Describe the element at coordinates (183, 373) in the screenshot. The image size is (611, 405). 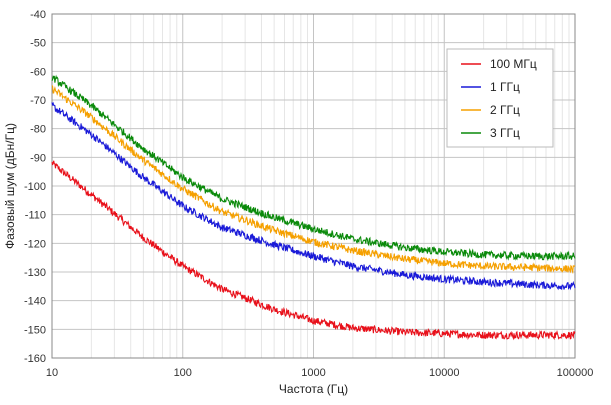
I see `x-tick-label: 100` at that location.